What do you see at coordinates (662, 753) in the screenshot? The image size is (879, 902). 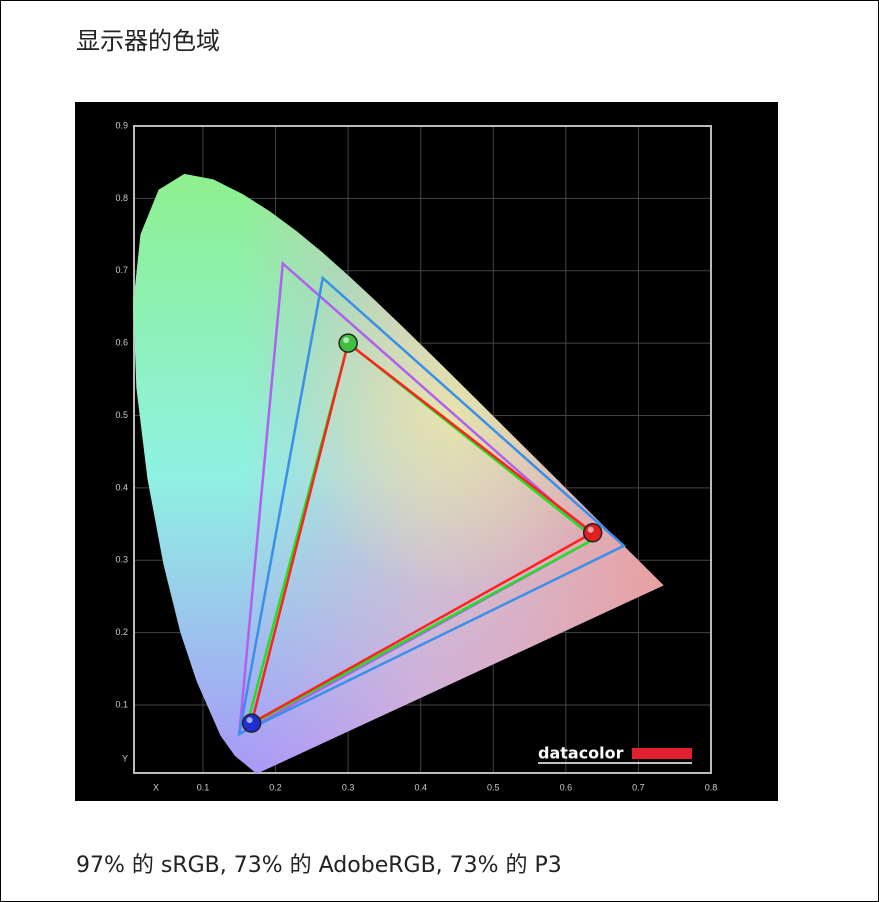 I see `logo-bar` at bounding box center [662, 753].